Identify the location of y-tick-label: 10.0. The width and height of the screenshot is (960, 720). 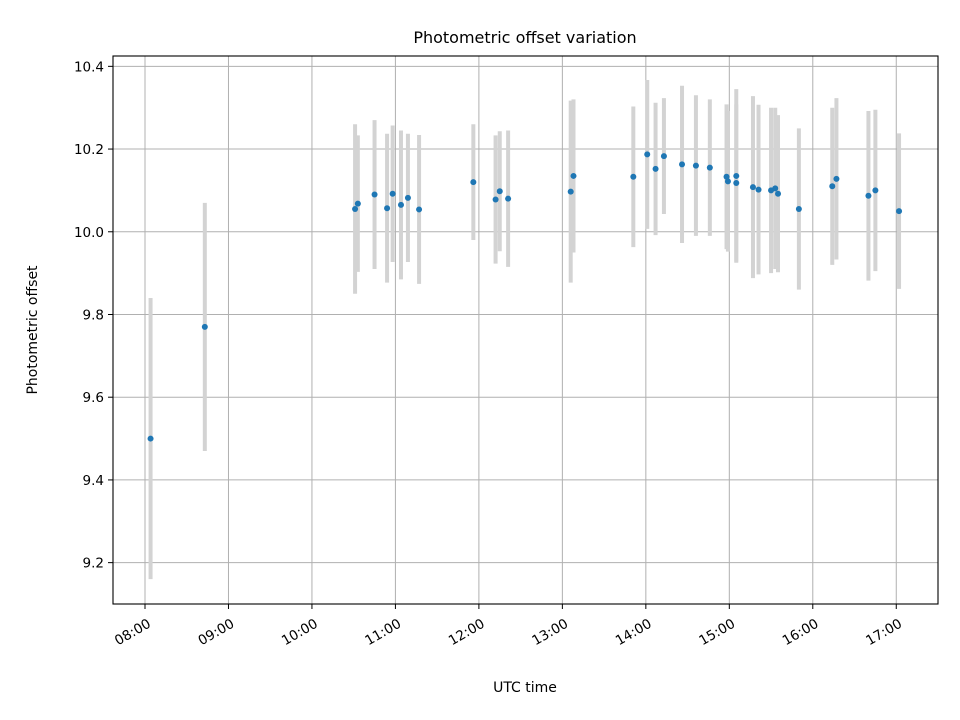
(89, 233).